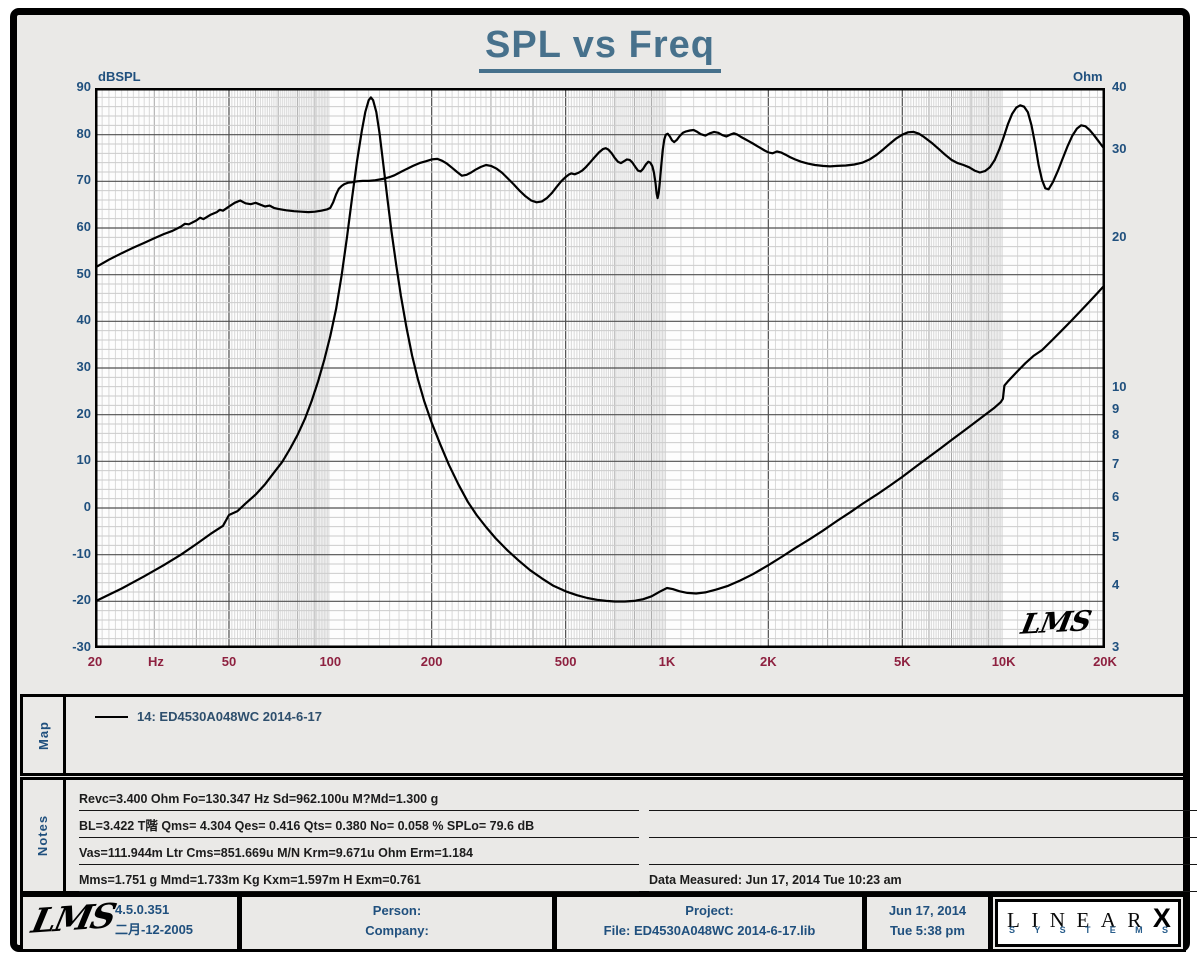 The width and height of the screenshot is (1200, 960). Describe the element at coordinates (397, 930) in the screenshot. I see `company-label: Company:` at that location.